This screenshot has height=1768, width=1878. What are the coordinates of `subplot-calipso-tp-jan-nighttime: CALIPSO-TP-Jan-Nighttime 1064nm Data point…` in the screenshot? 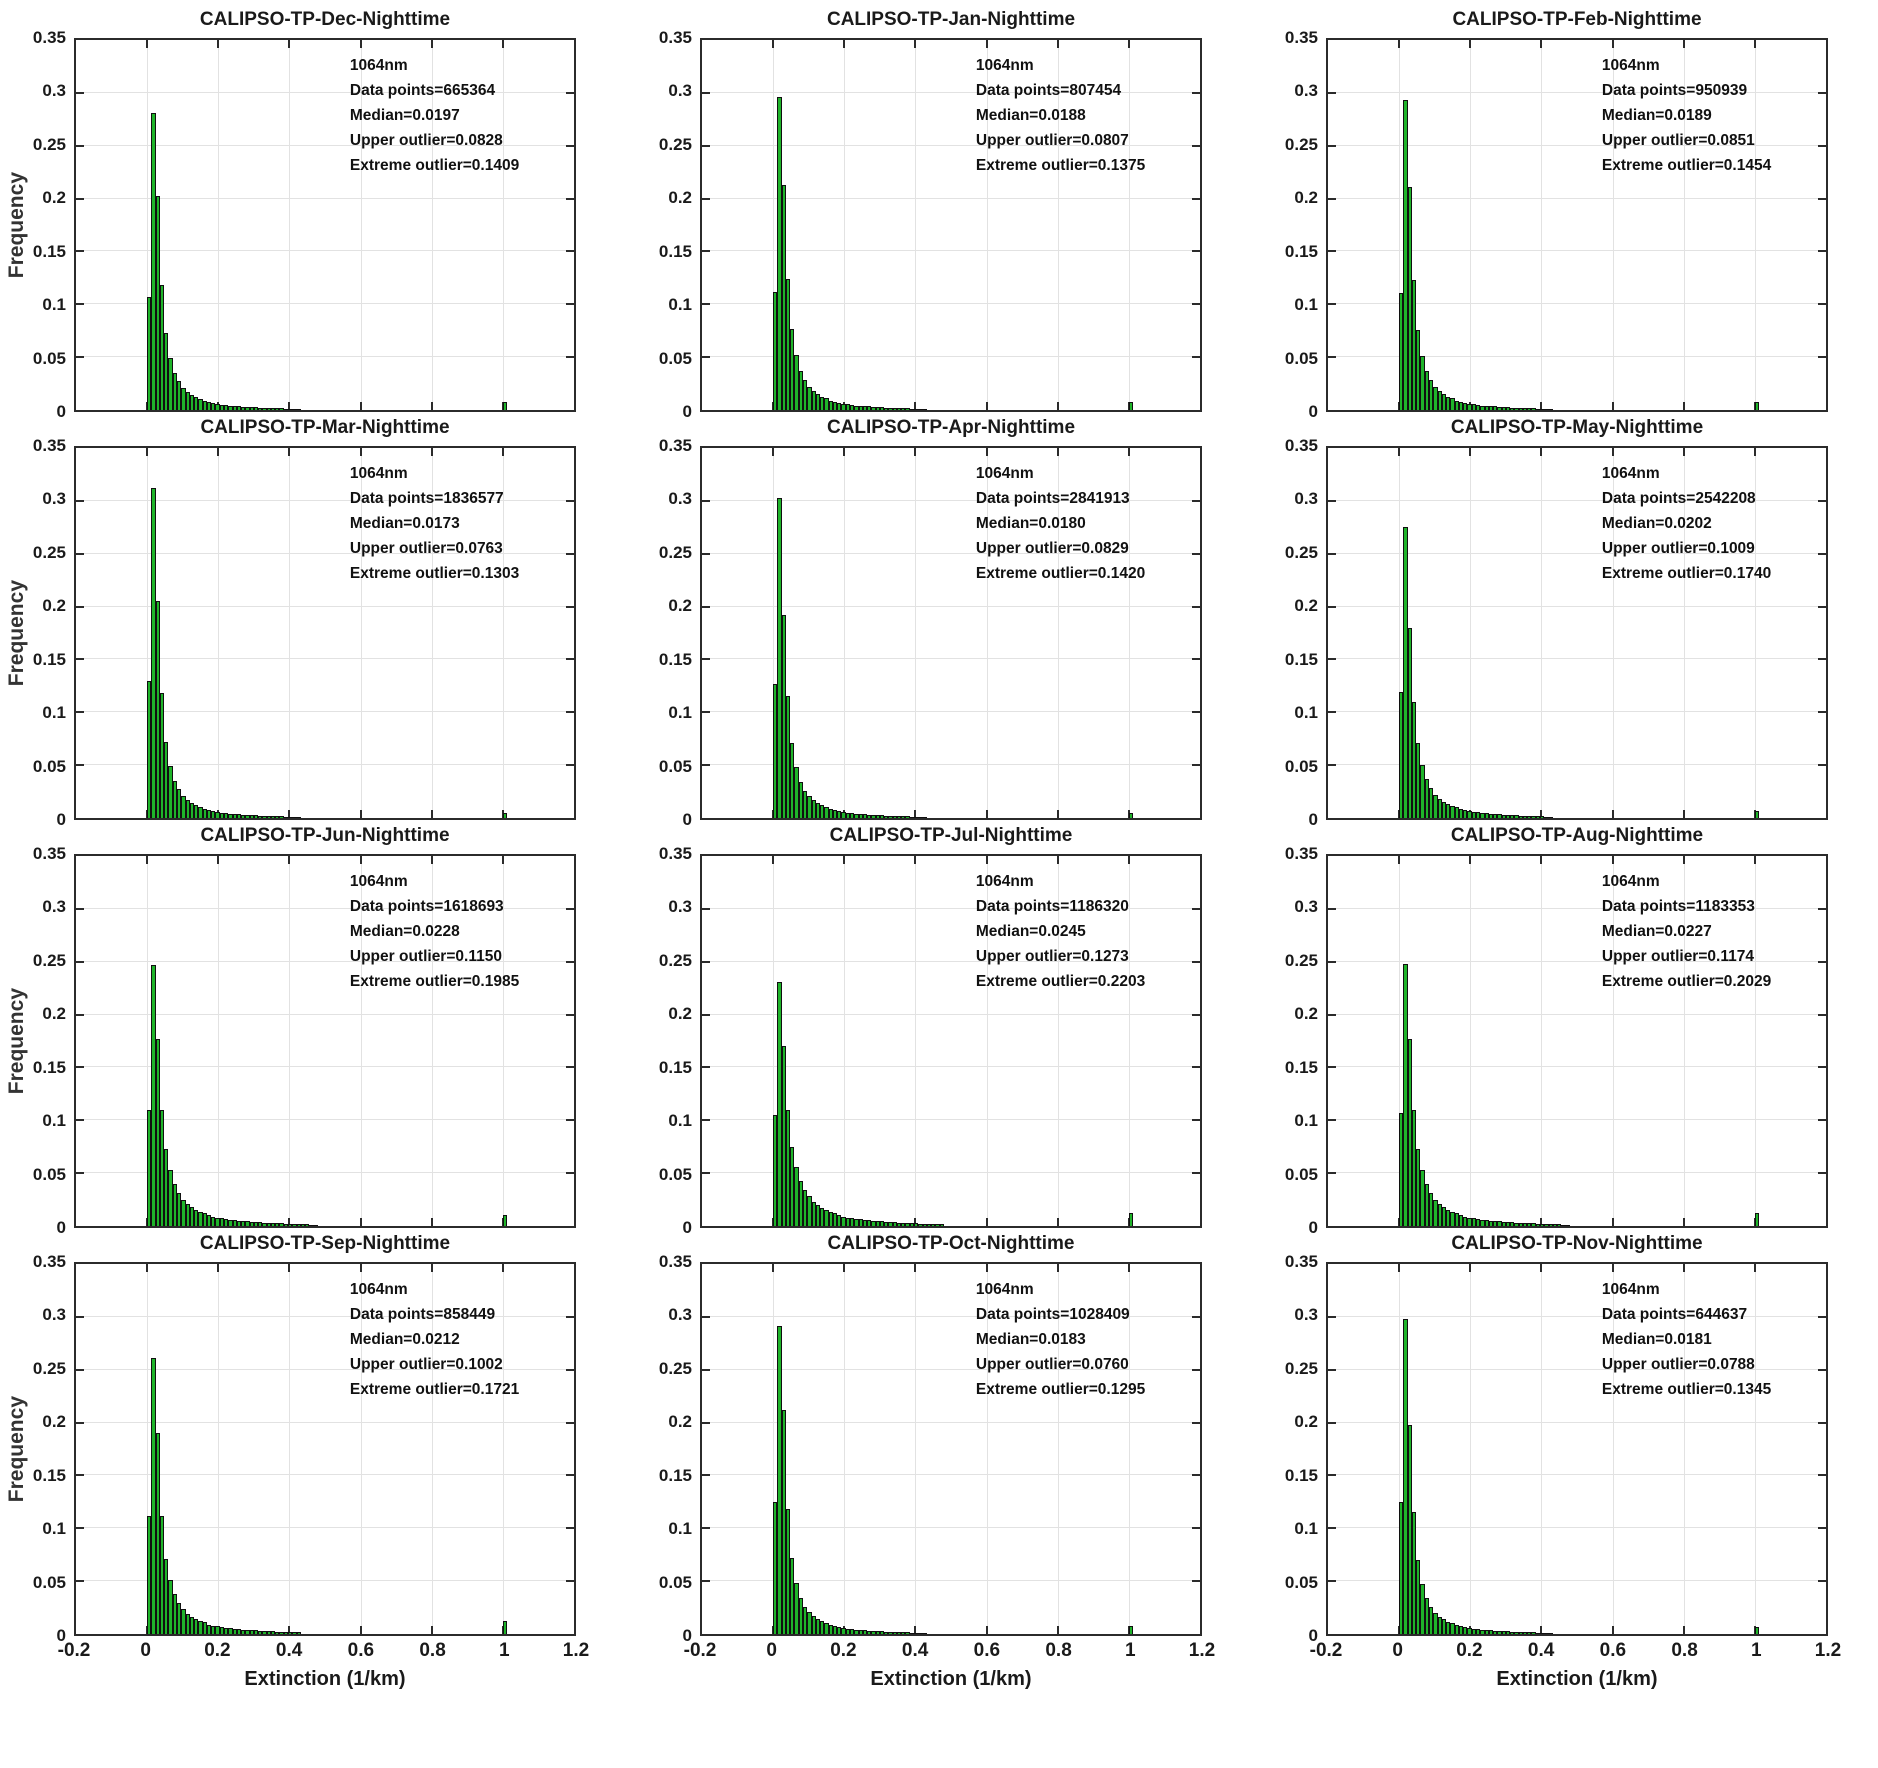 It's located at (939, 212).